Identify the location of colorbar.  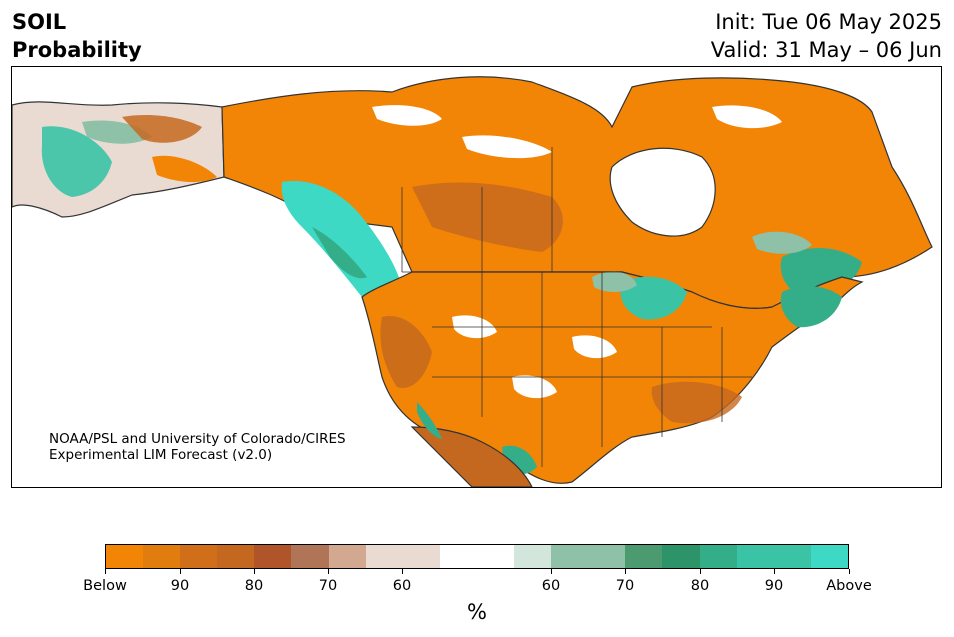
(477, 556).